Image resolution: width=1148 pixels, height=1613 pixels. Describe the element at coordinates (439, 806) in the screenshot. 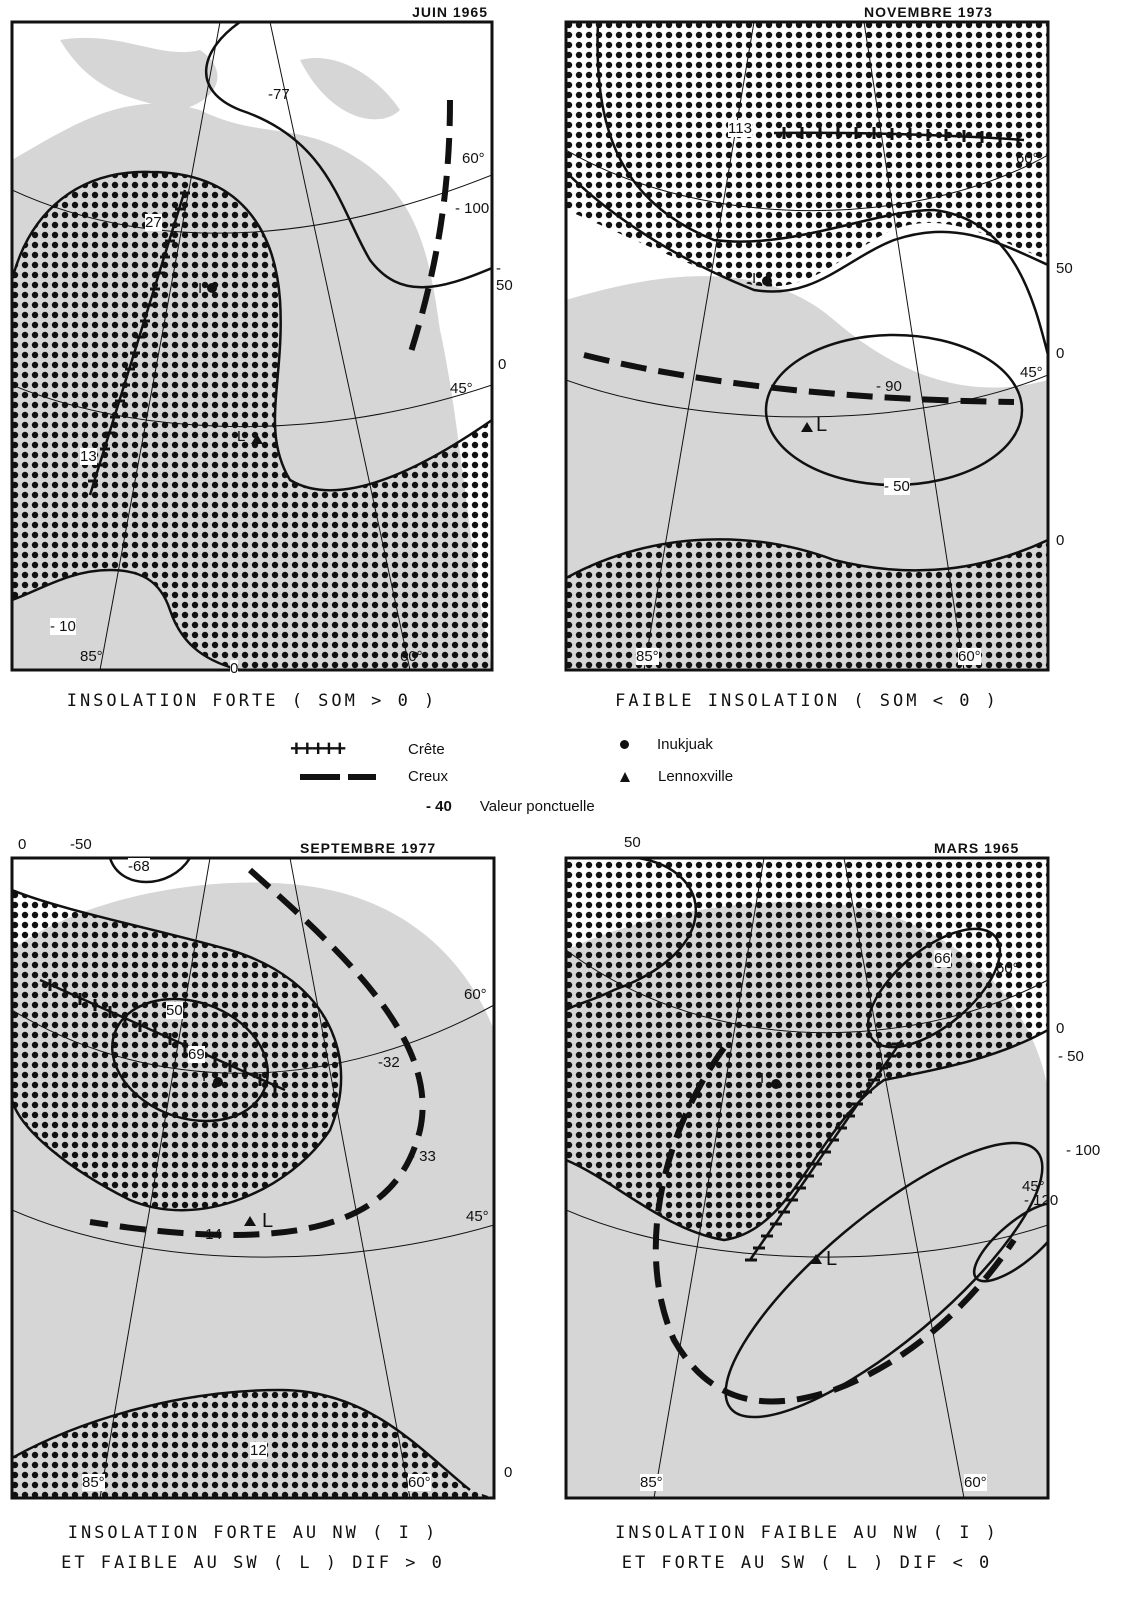

I see `point-value-sample: - 40` at that location.